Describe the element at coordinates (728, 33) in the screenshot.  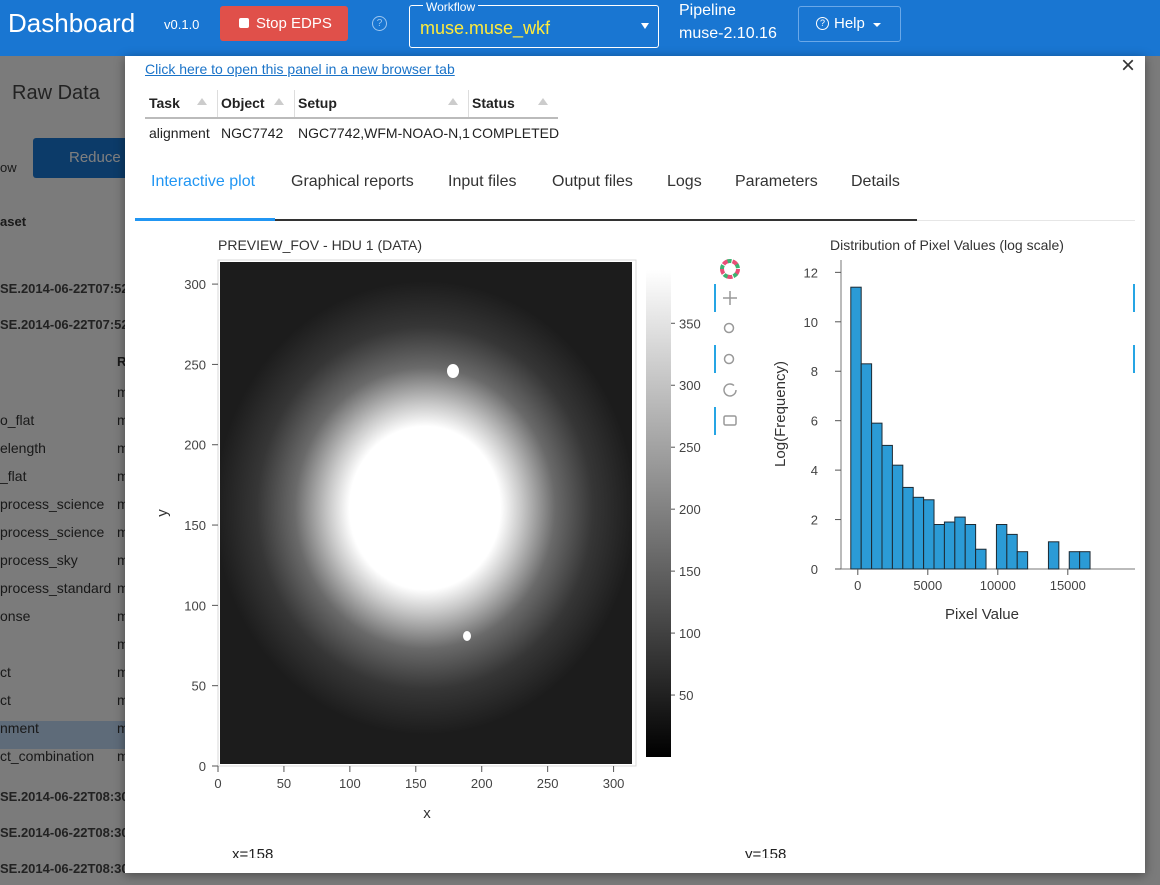
I see `pipeline-version: muse-2.10.16` at that location.